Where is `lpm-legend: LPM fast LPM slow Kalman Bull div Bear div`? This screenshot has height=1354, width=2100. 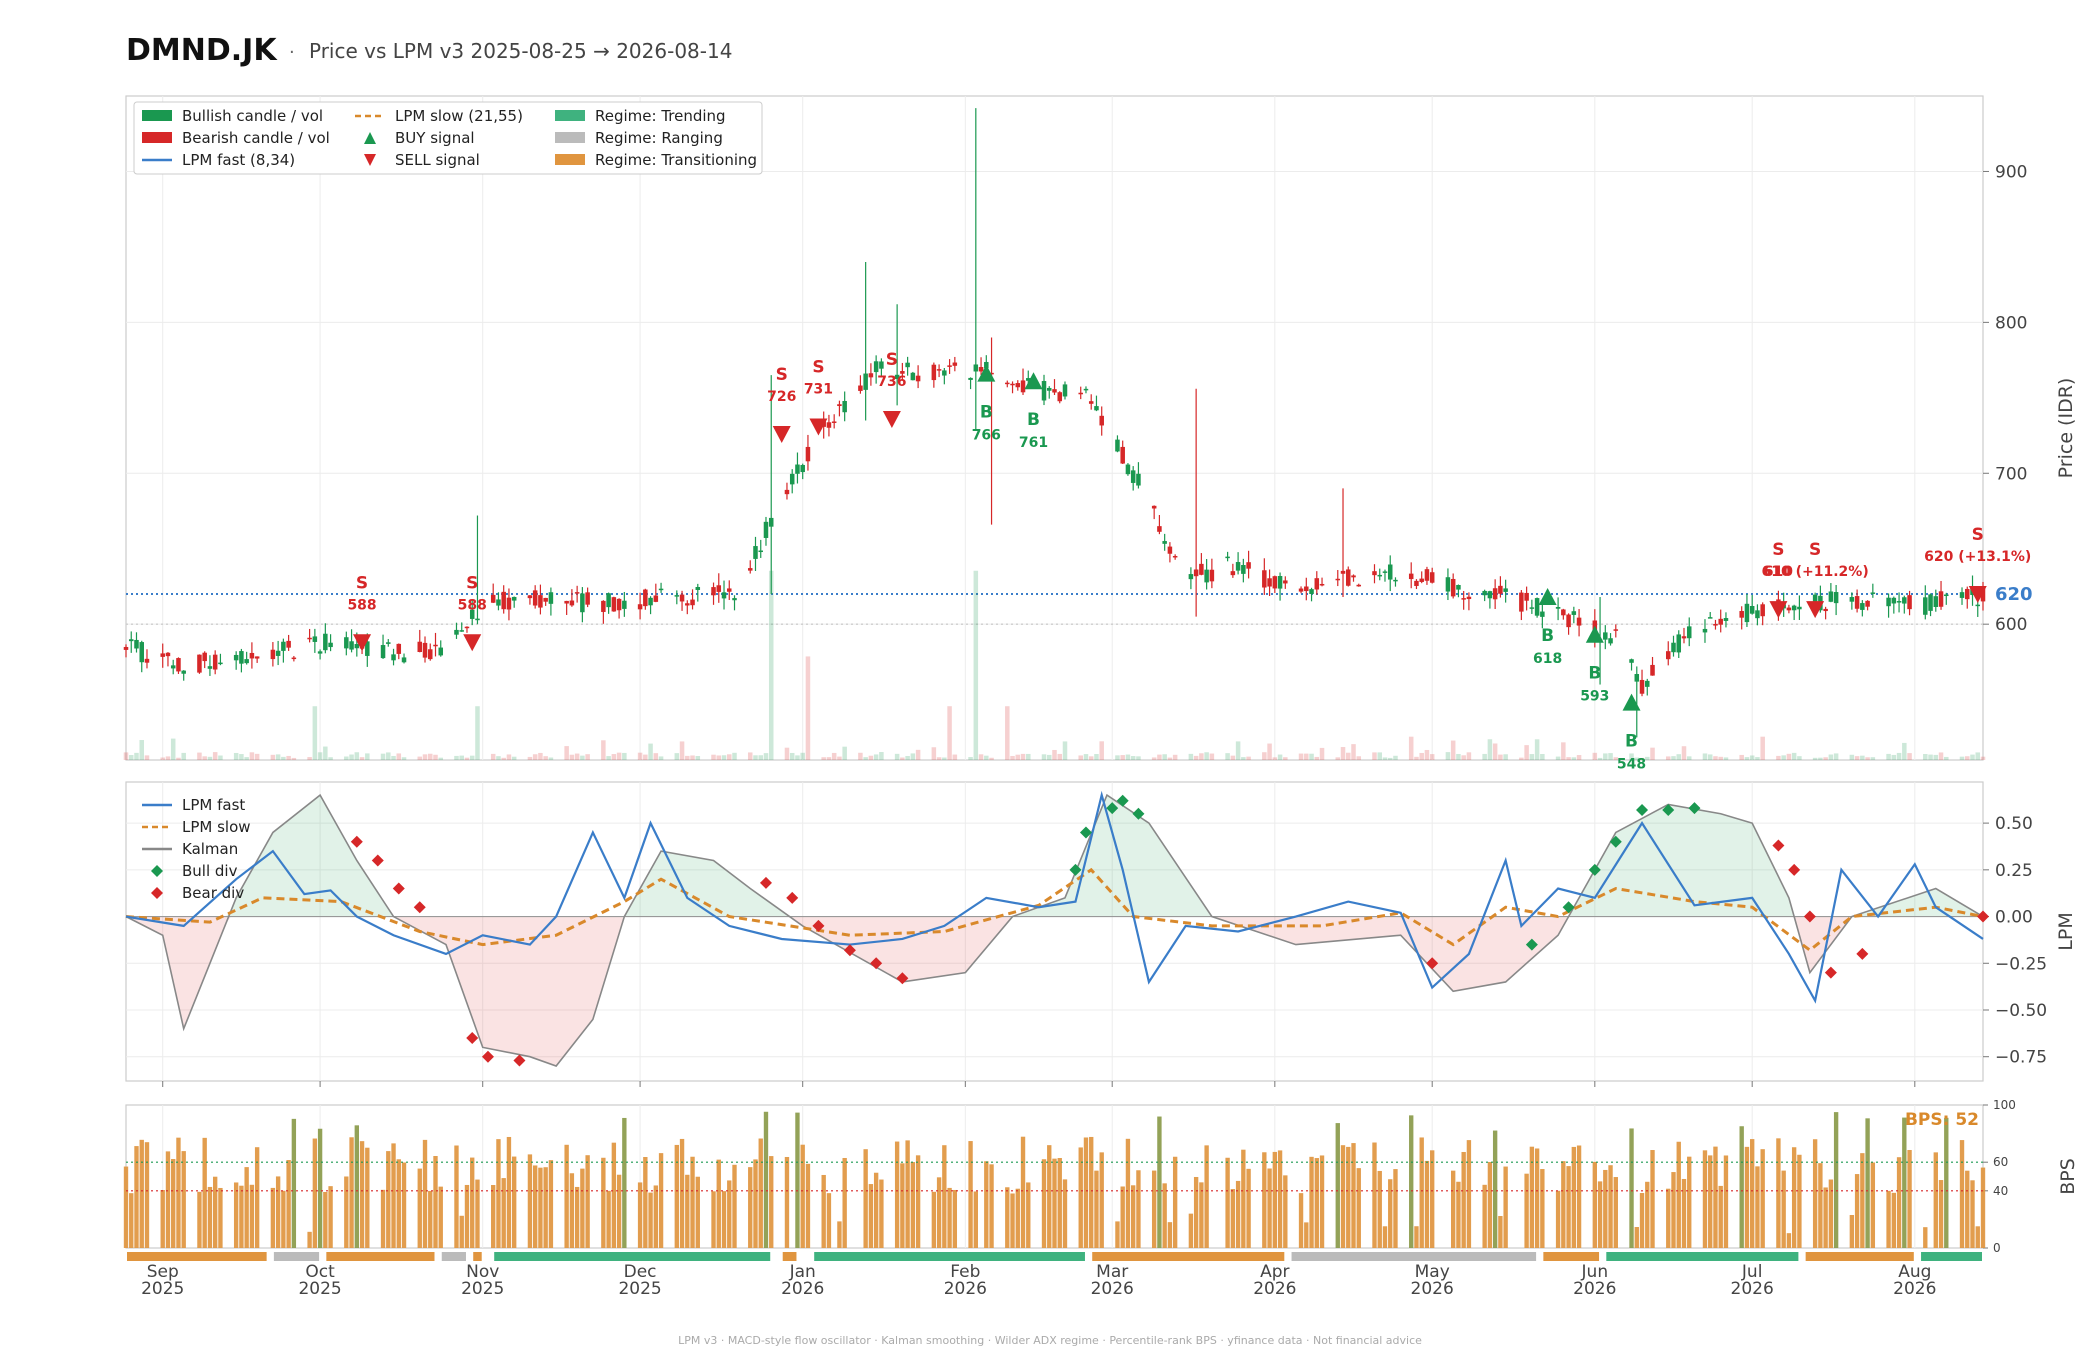
lpm-legend: LPM fast LPM slow Kalman Bull div Bear div is located at coordinates (196, 849).